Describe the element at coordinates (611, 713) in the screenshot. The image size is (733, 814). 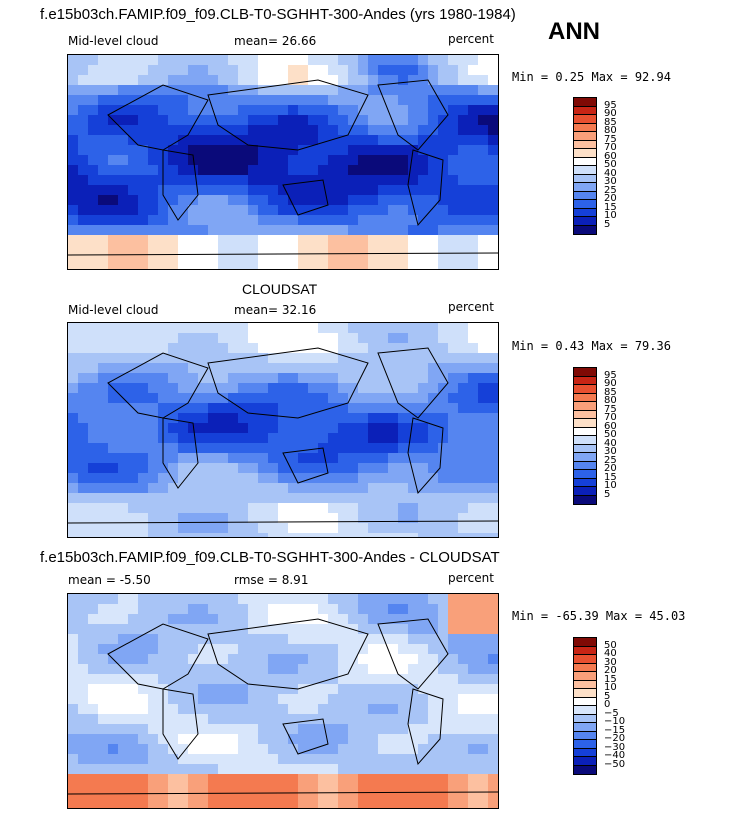
I see `colorbar-tick-label: −5` at that location.